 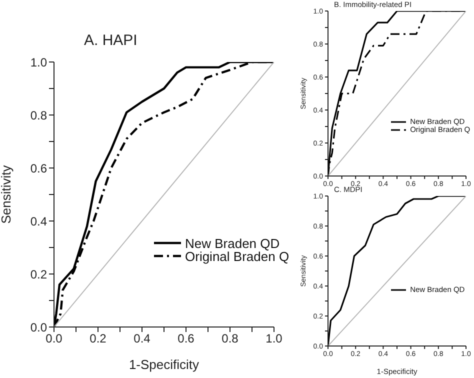 What do you see at coordinates (39, 115) in the screenshot?
I see `y-tick-label: 0.8` at bounding box center [39, 115].